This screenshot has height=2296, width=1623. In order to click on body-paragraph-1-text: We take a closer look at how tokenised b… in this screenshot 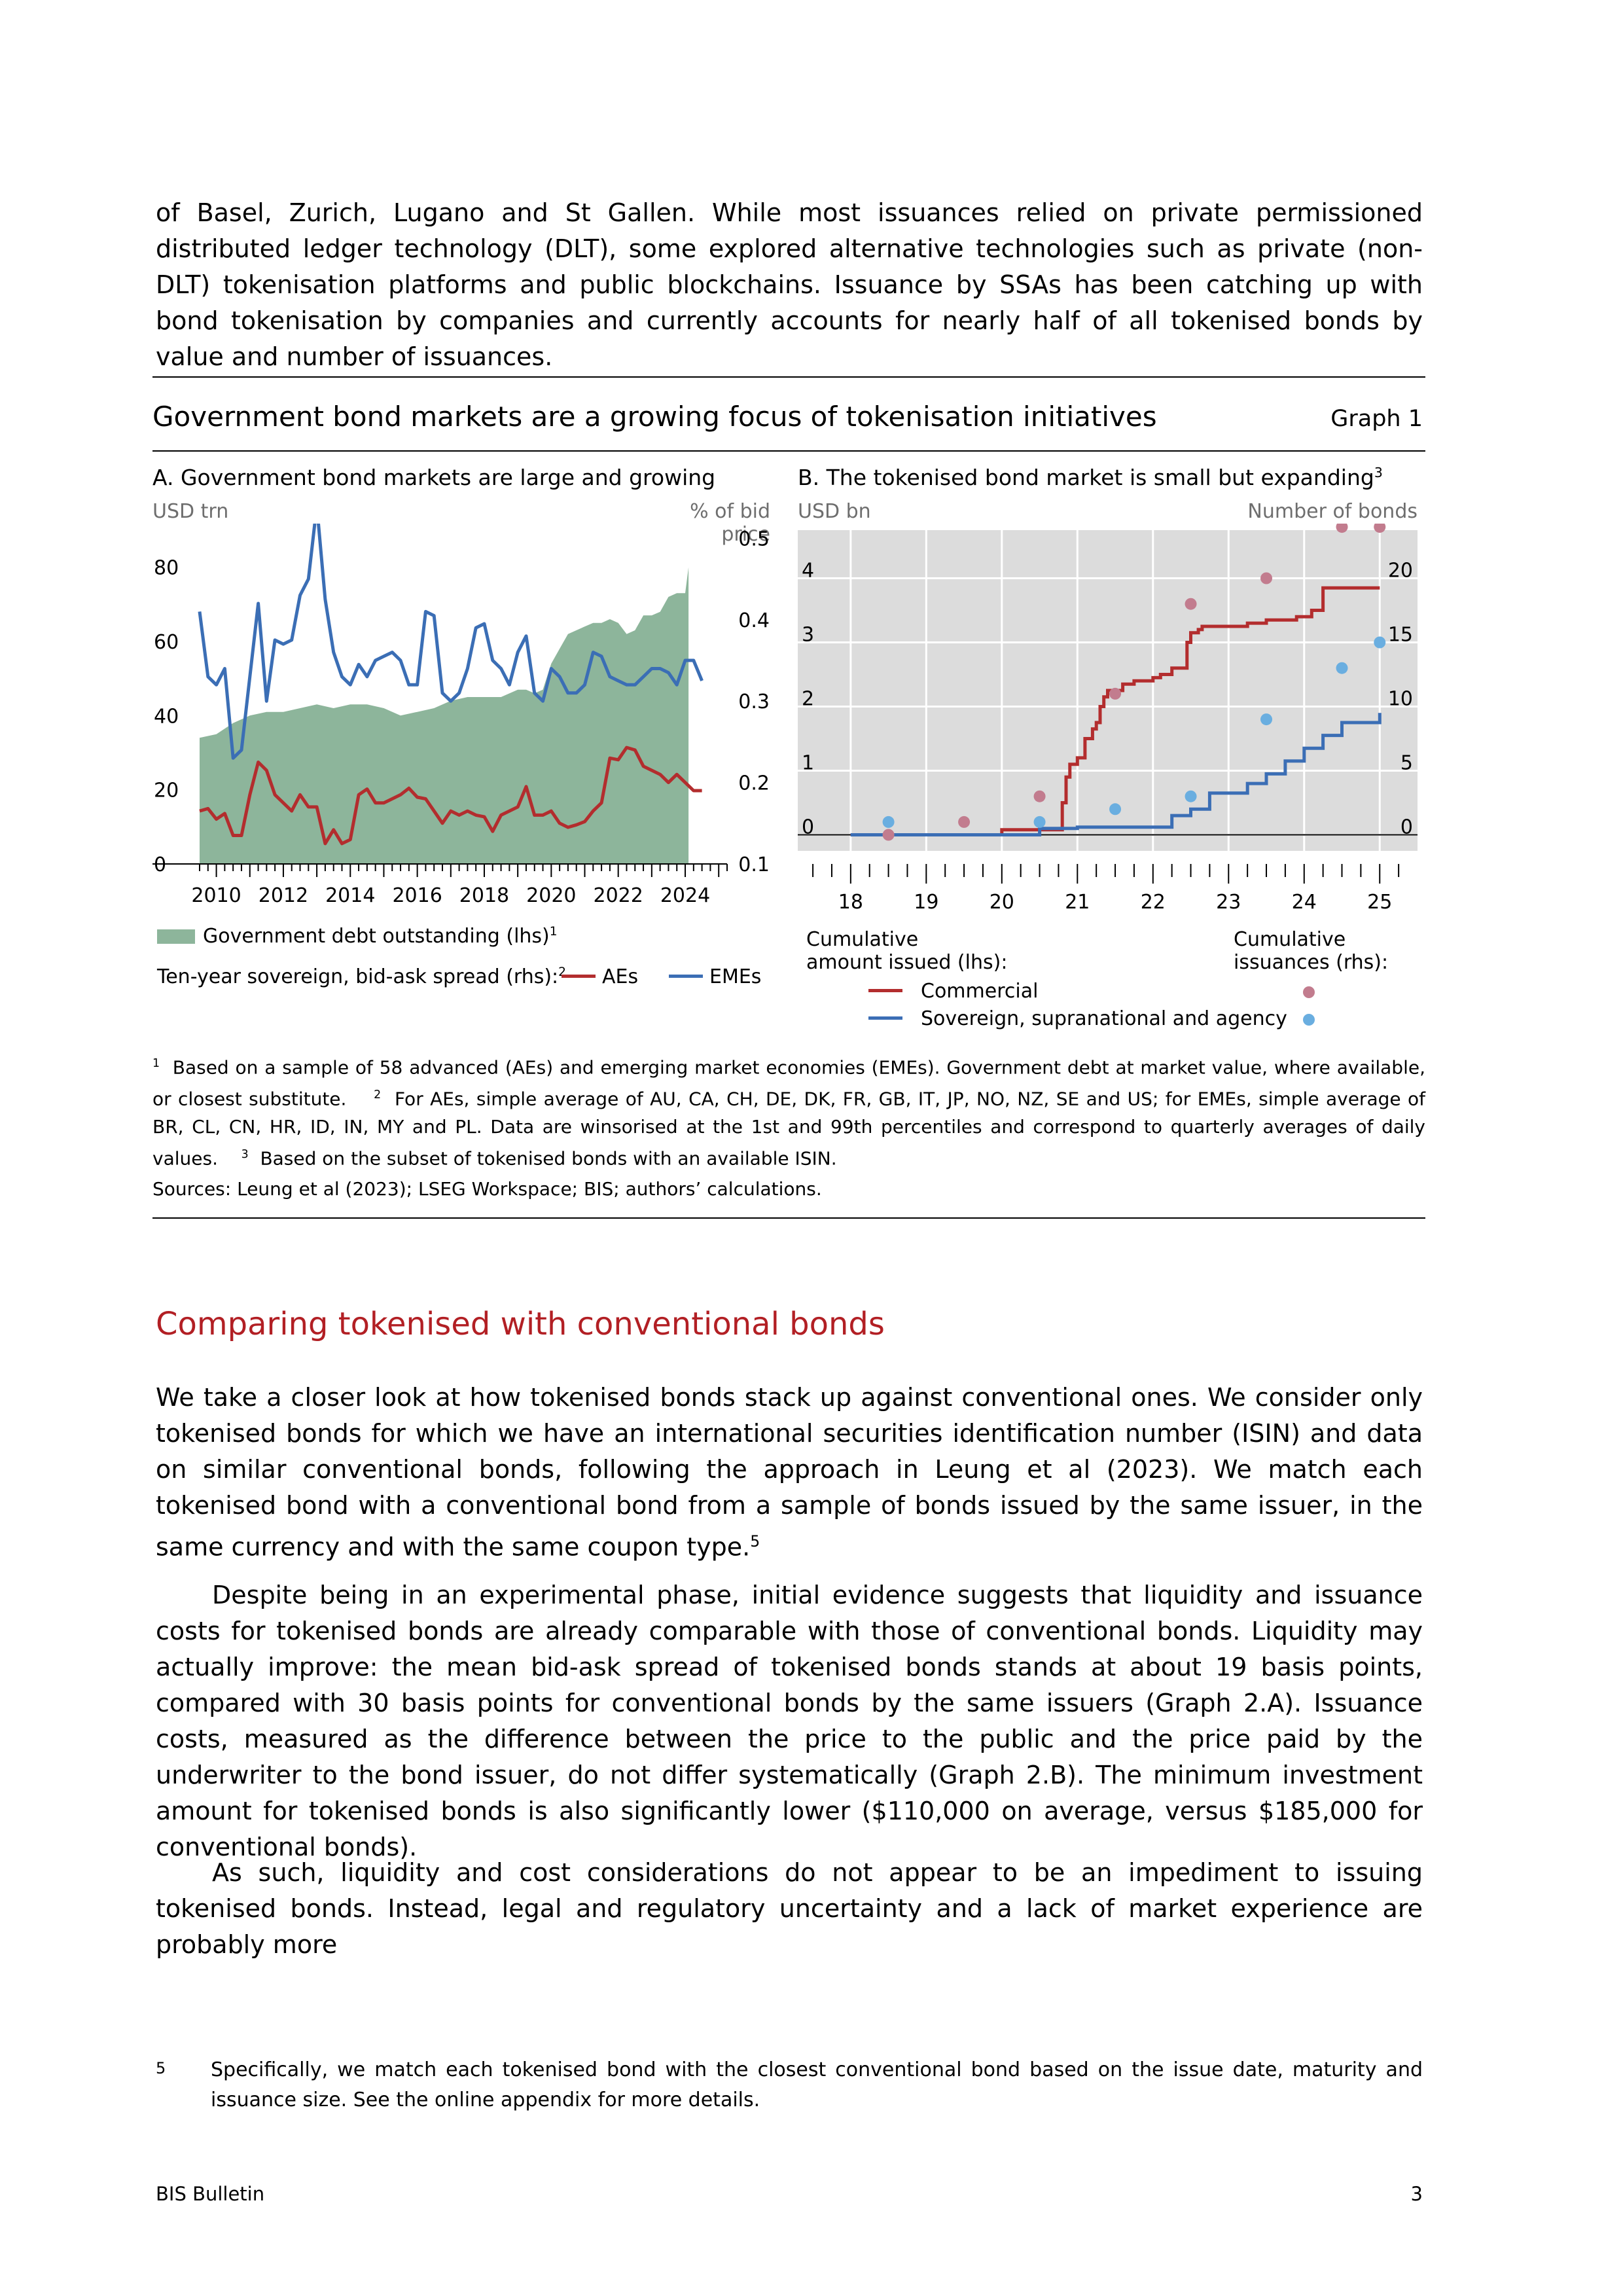, I will do `click(789, 1472)`.